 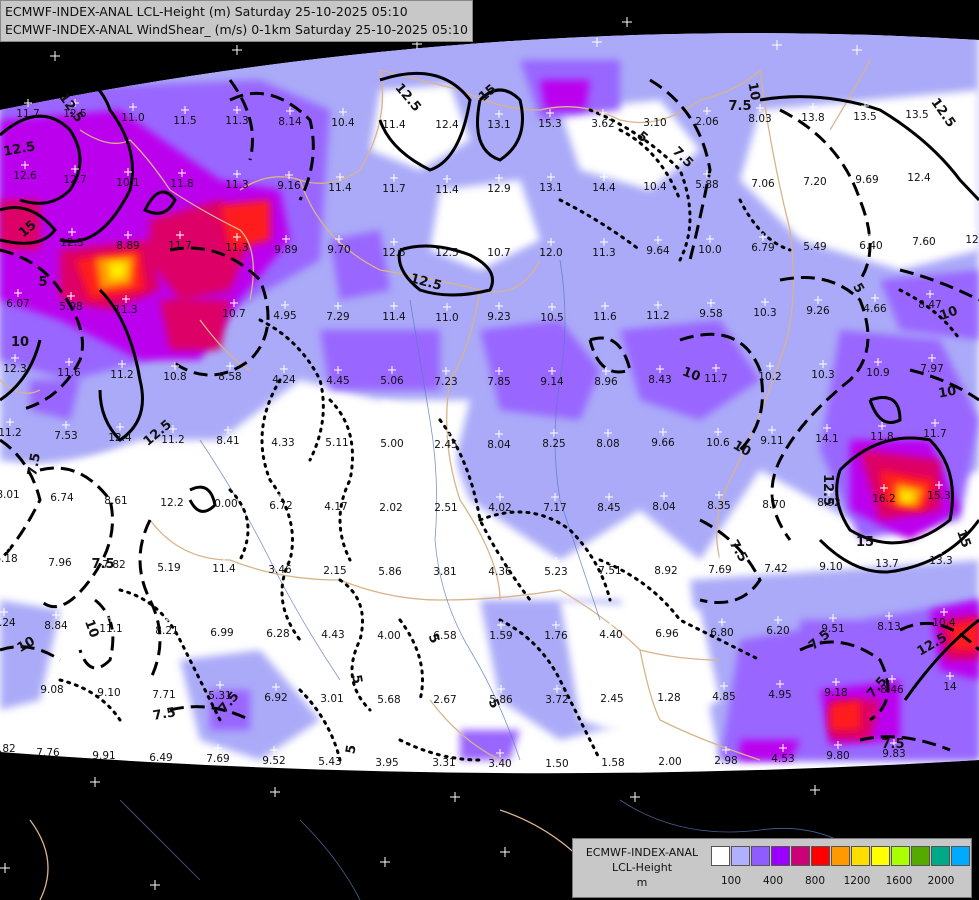 What do you see at coordinates (386, 763) in the screenshot?
I see `grid-value: 3.95` at bounding box center [386, 763].